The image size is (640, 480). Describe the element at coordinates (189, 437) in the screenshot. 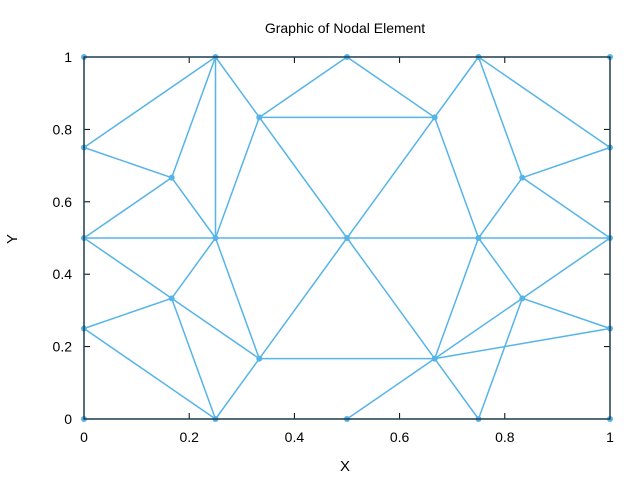

I see `x-tick-label: 0.2` at that location.